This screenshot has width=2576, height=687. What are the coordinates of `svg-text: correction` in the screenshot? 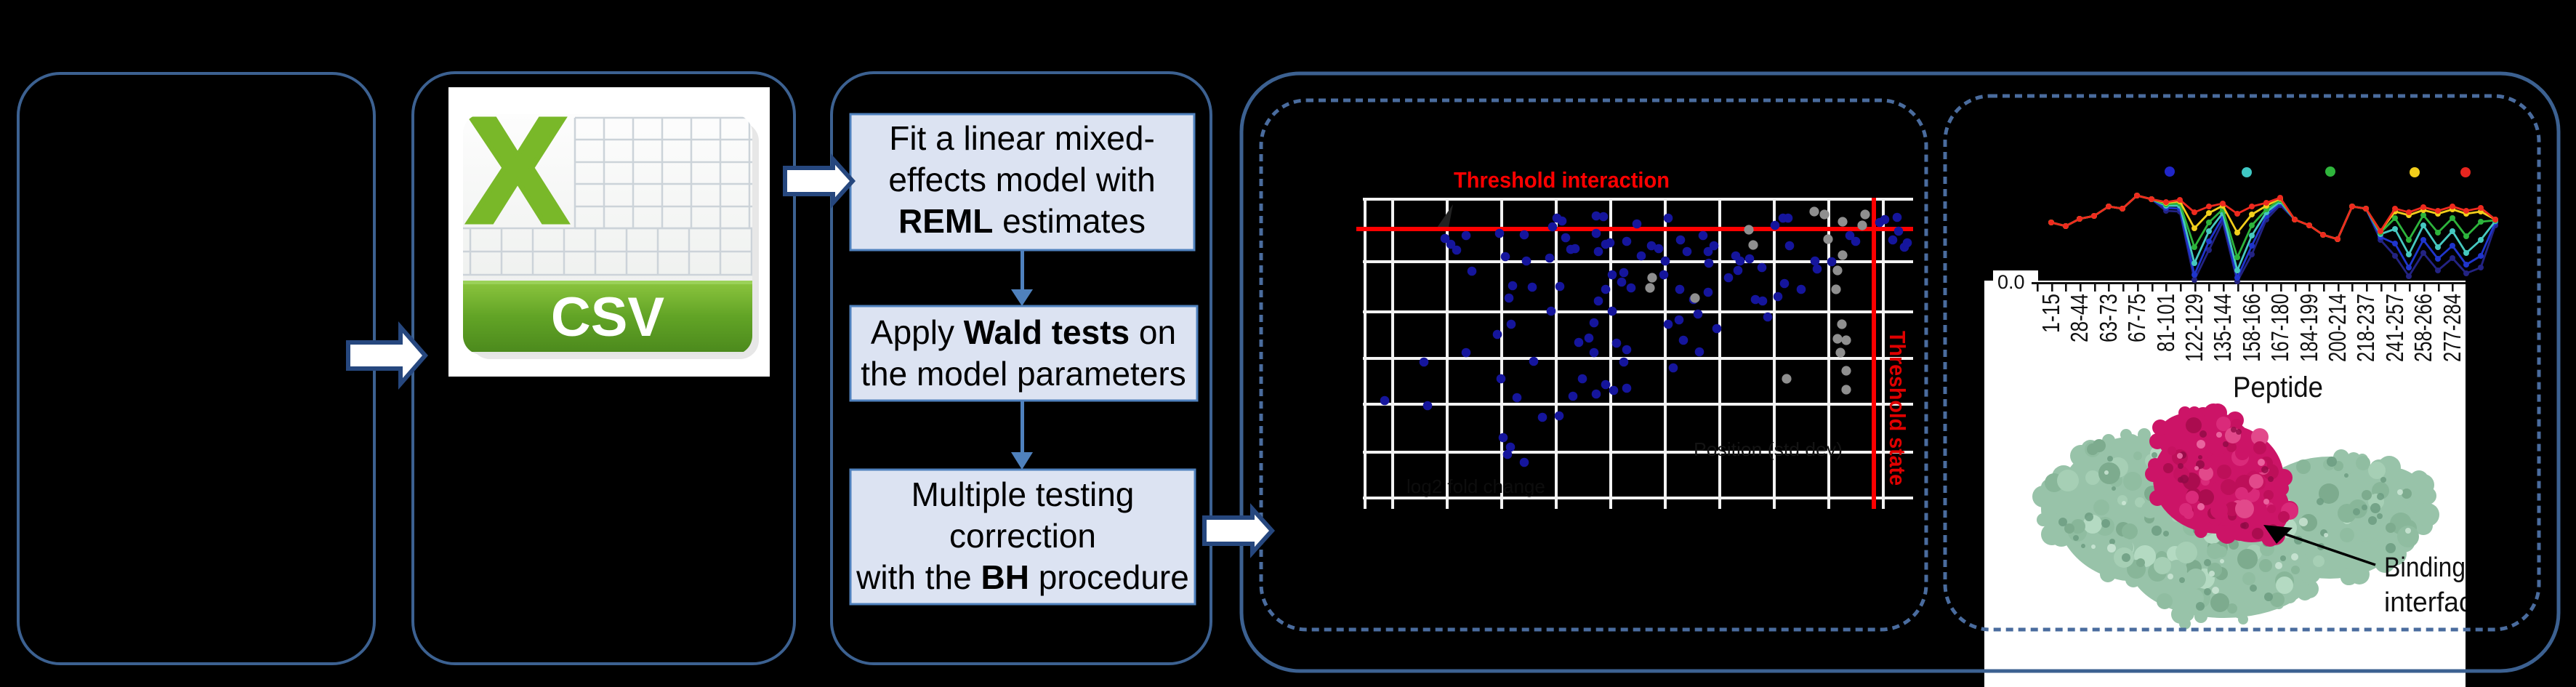 It's located at (1022, 536).